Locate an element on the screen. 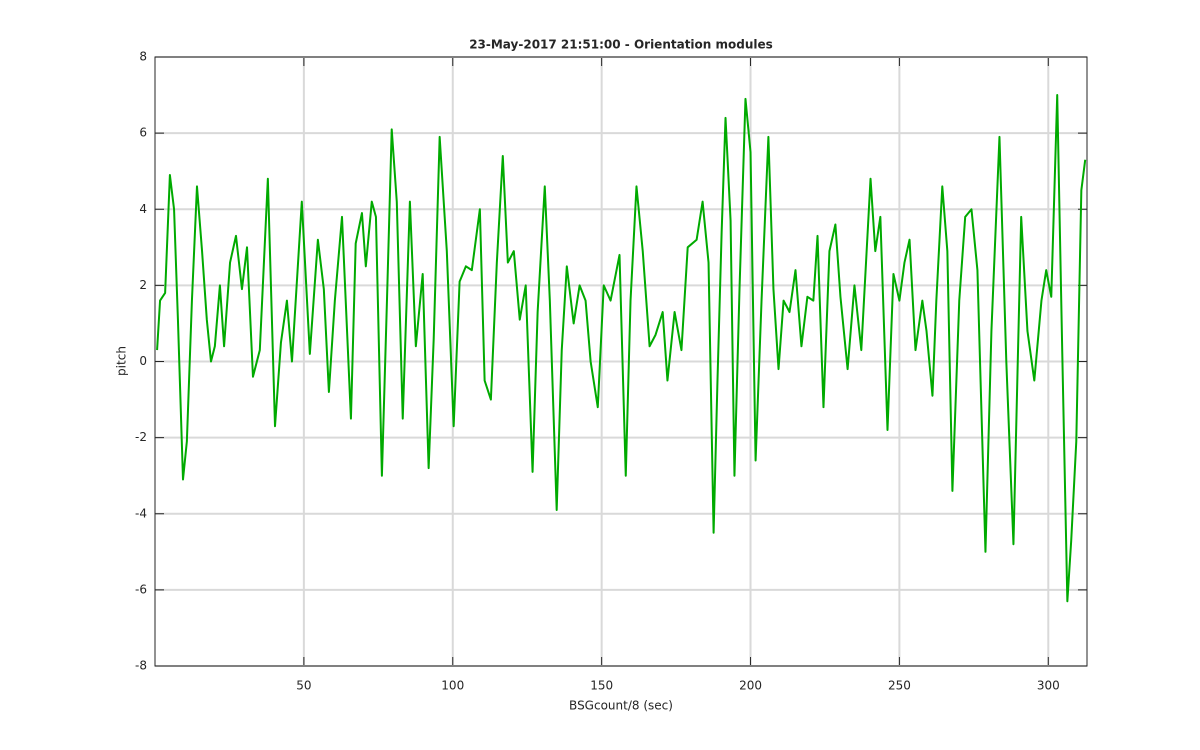  y-tick-label: -2 is located at coordinates (141, 437).